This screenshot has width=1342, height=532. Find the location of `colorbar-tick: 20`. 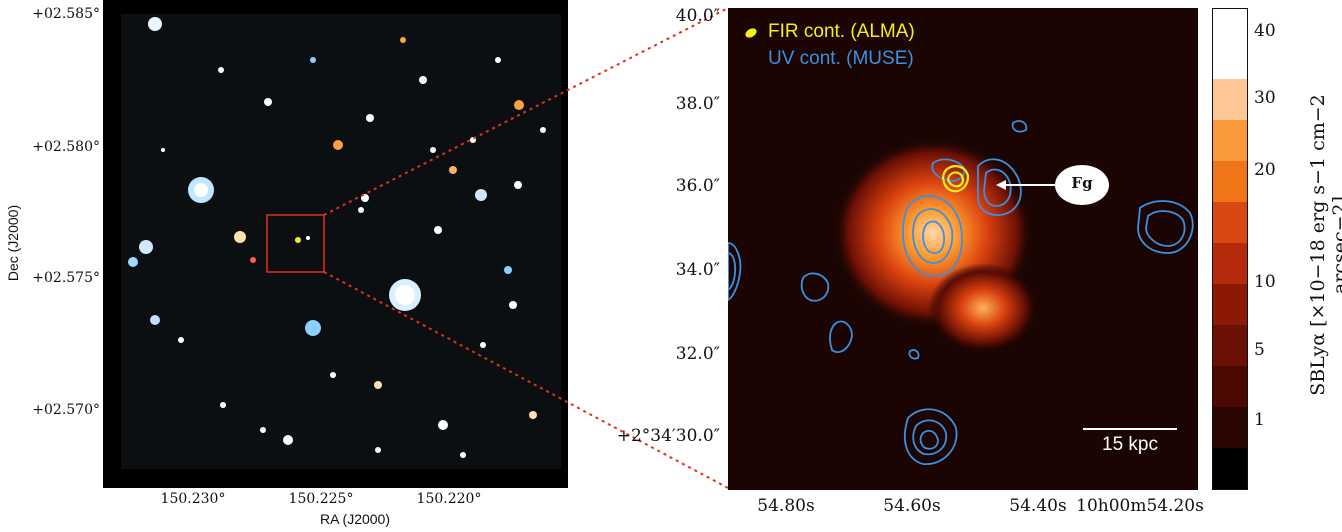

colorbar-tick: 20 is located at coordinates (1265, 170).